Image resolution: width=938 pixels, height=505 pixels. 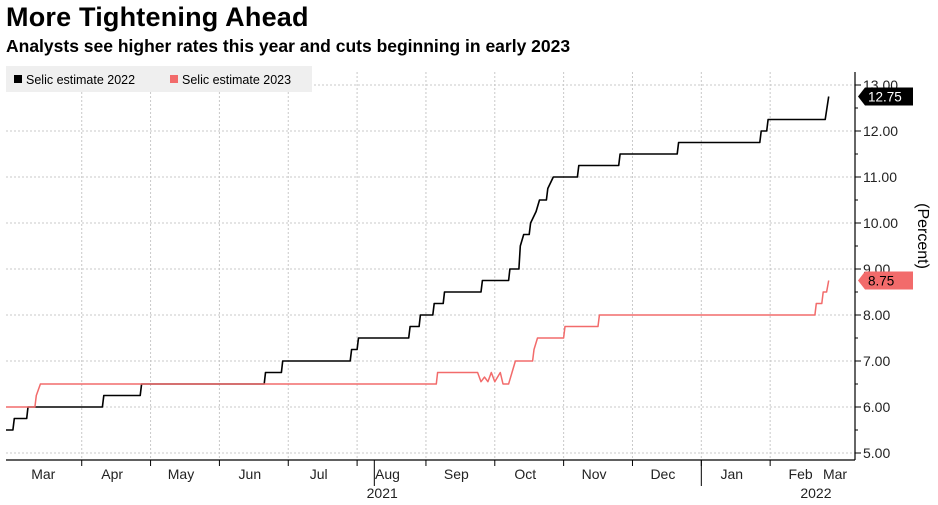 I want to click on legend: Selic estimate 2022 Selic estimate 2023, so click(x=159, y=79).